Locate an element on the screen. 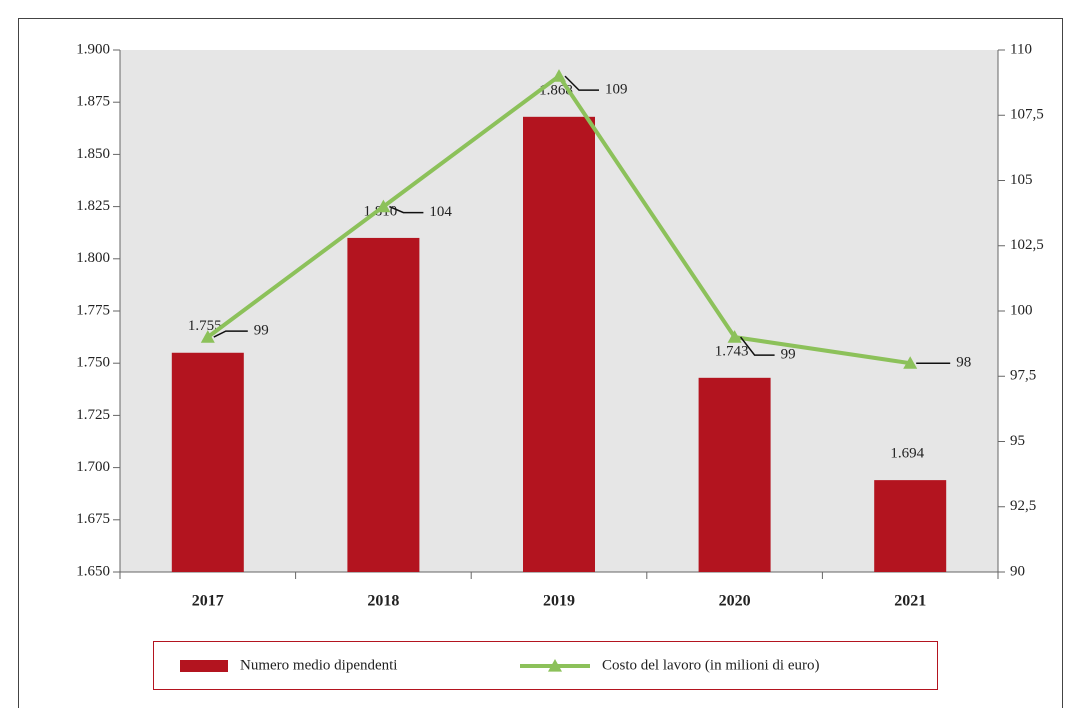 The height and width of the screenshot is (708, 1081). y2-tick-label: 97,5 is located at coordinates (1023, 376).